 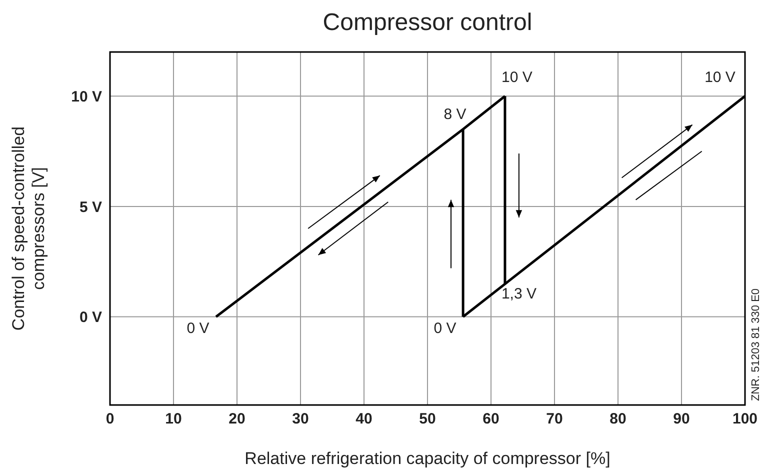 What do you see at coordinates (618, 419) in the screenshot?
I see `x-tick-label: 80` at bounding box center [618, 419].